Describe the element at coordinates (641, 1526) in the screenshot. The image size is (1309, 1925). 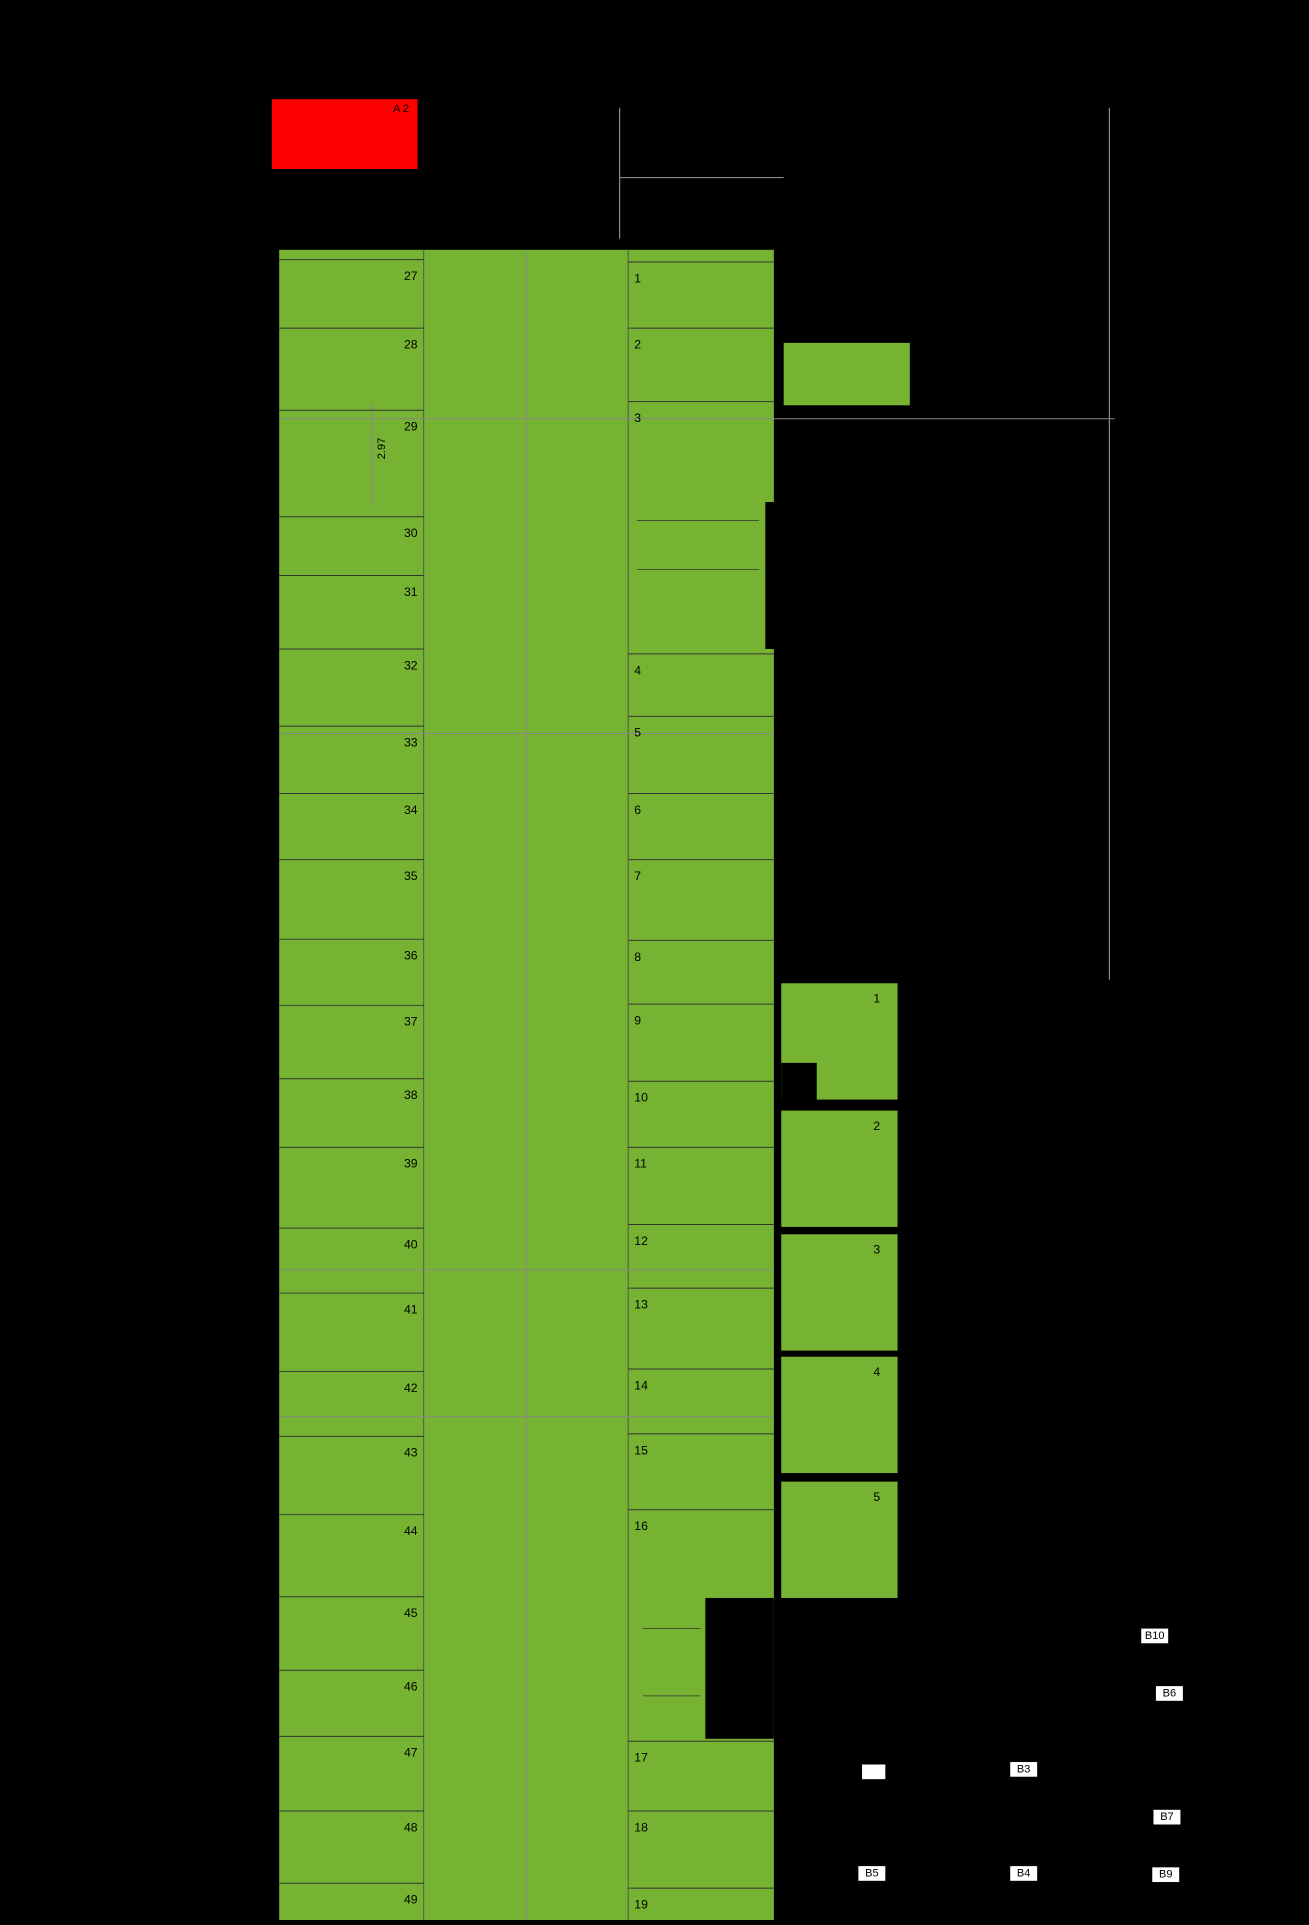
I see `stall-number: 16` at that location.